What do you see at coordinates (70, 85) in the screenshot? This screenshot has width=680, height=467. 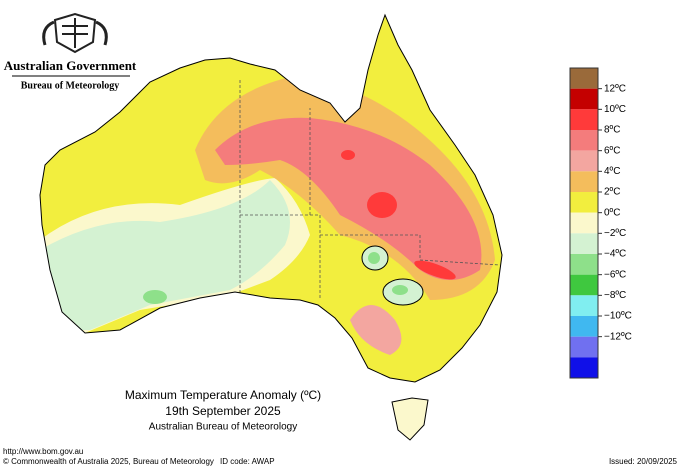 I see `agency: Bureau of Meteorology` at bounding box center [70, 85].